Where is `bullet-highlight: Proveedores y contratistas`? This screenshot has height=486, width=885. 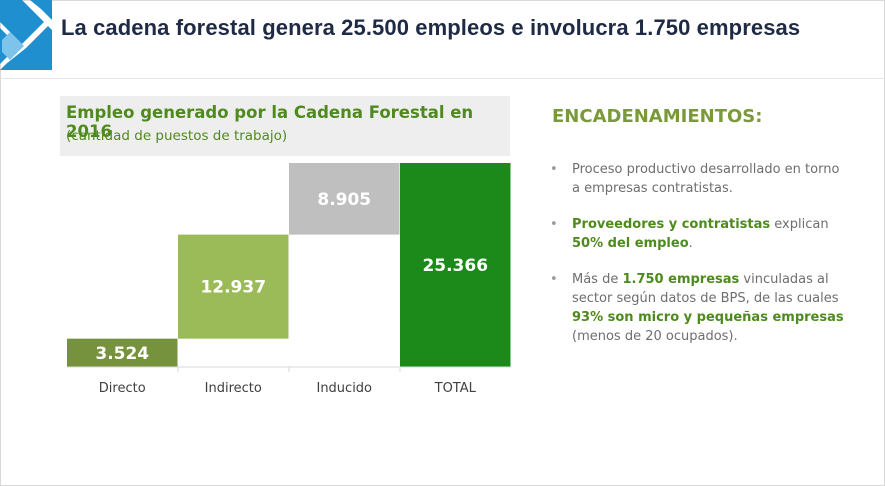
bullet-highlight: Proveedores y contratistas is located at coordinates (671, 224).